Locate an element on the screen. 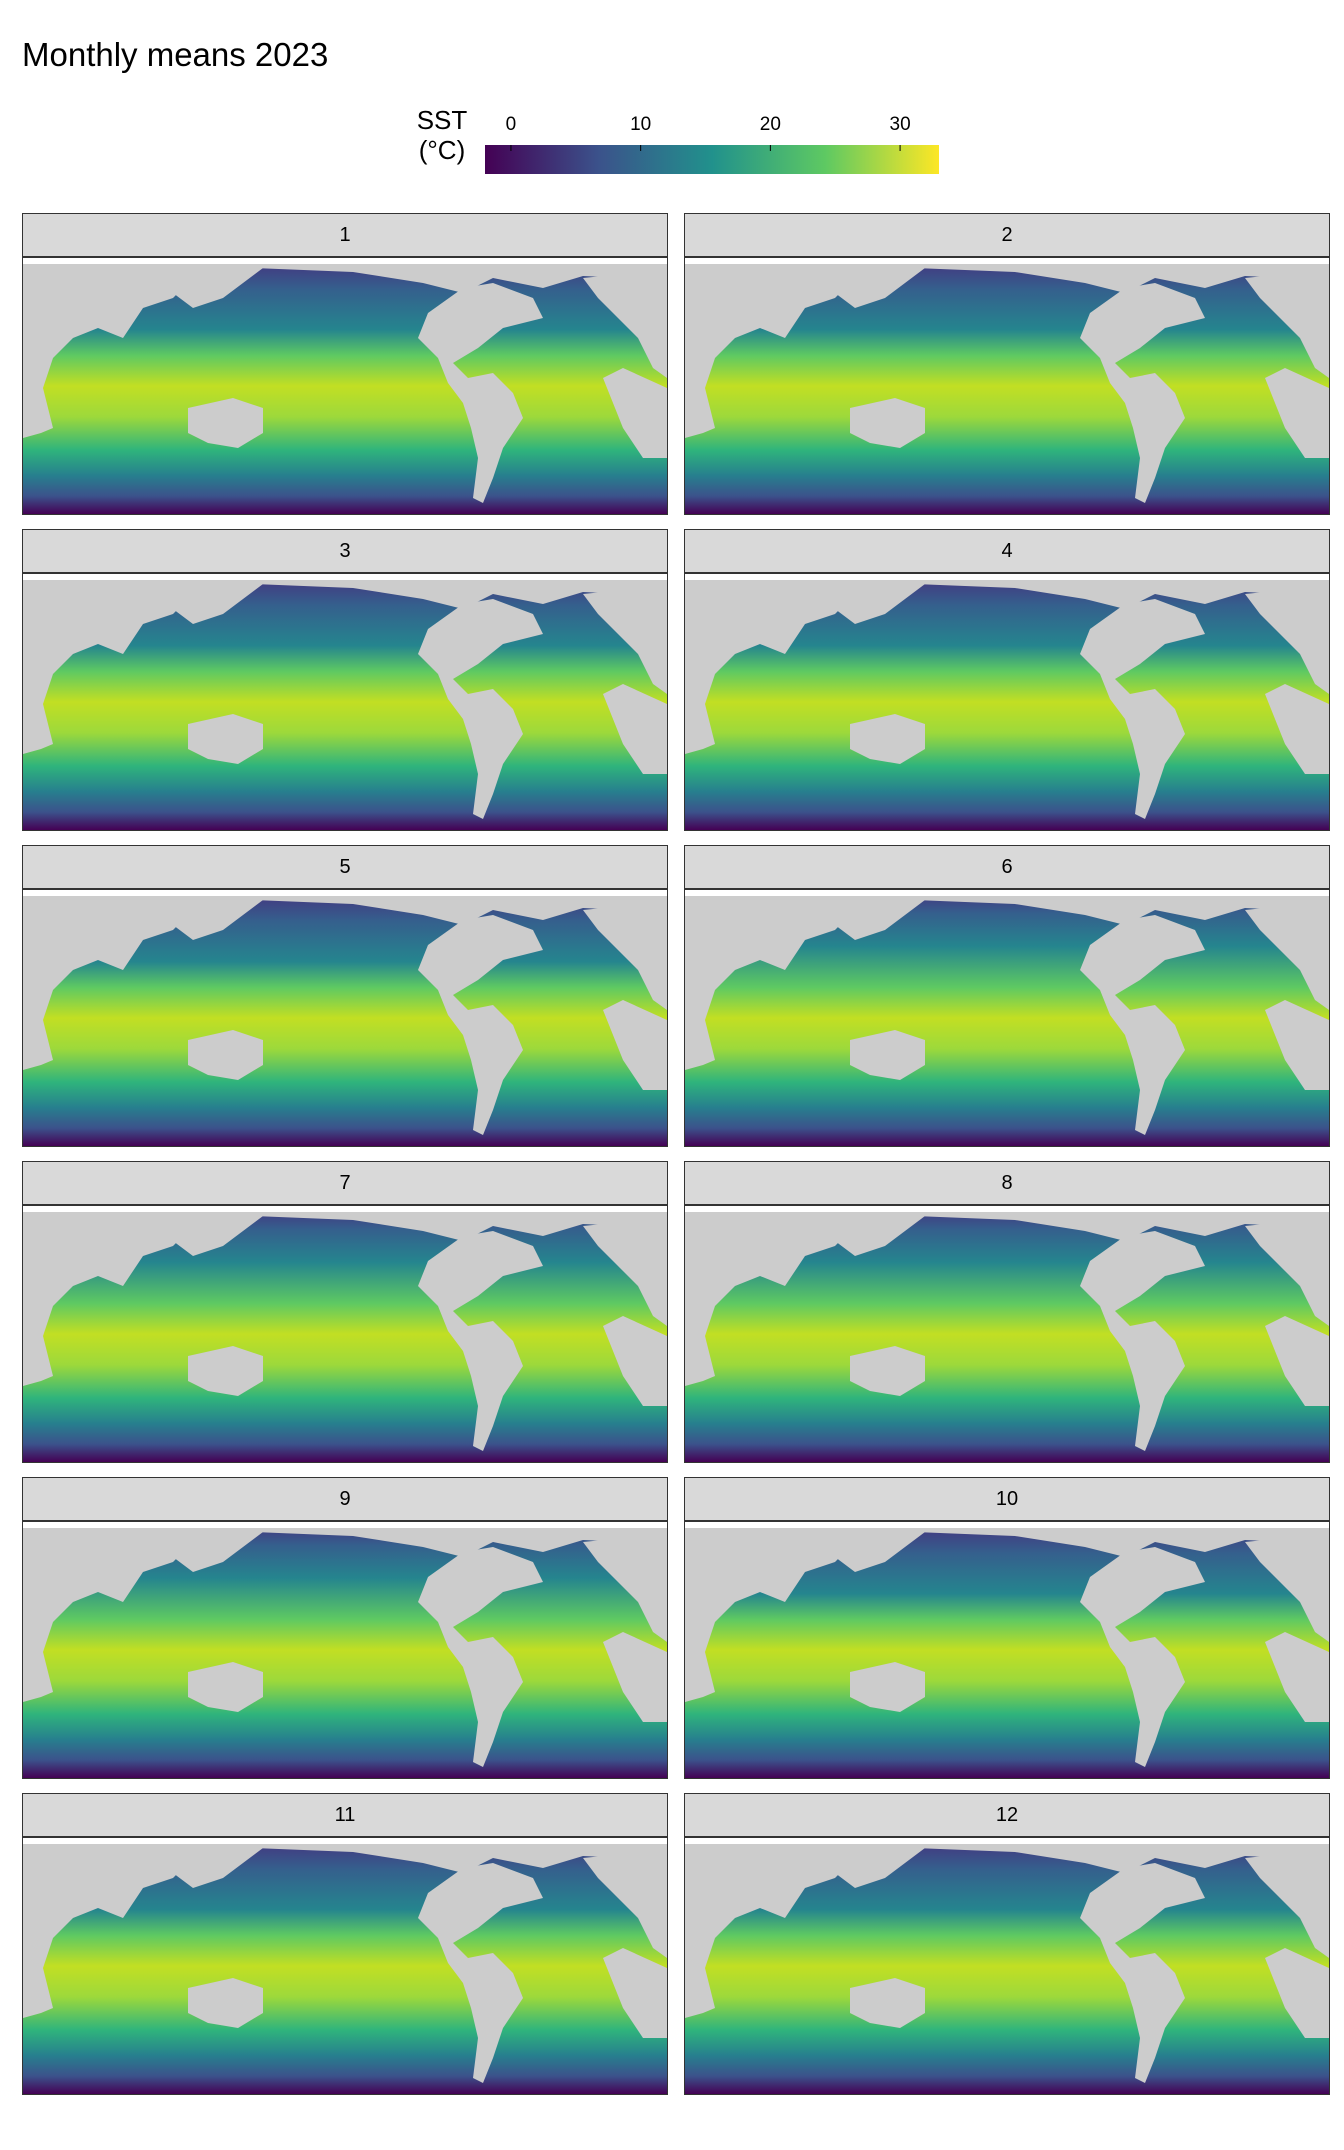  facet-panel: 8 is located at coordinates (1007, 1312).